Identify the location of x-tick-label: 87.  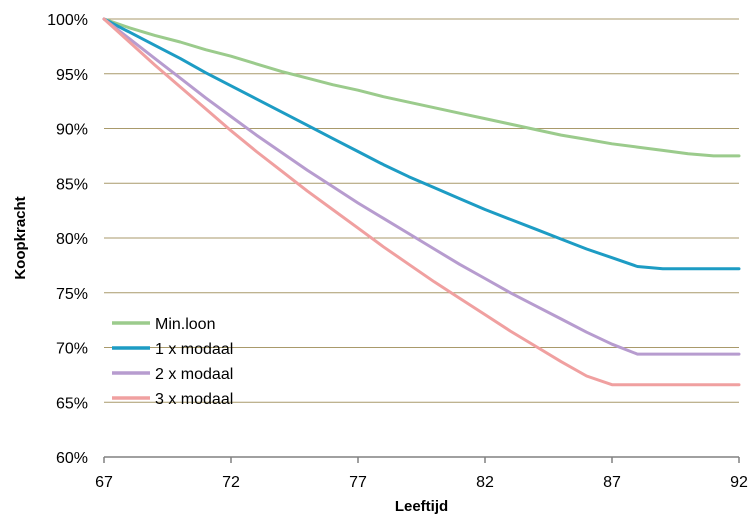
(612, 482).